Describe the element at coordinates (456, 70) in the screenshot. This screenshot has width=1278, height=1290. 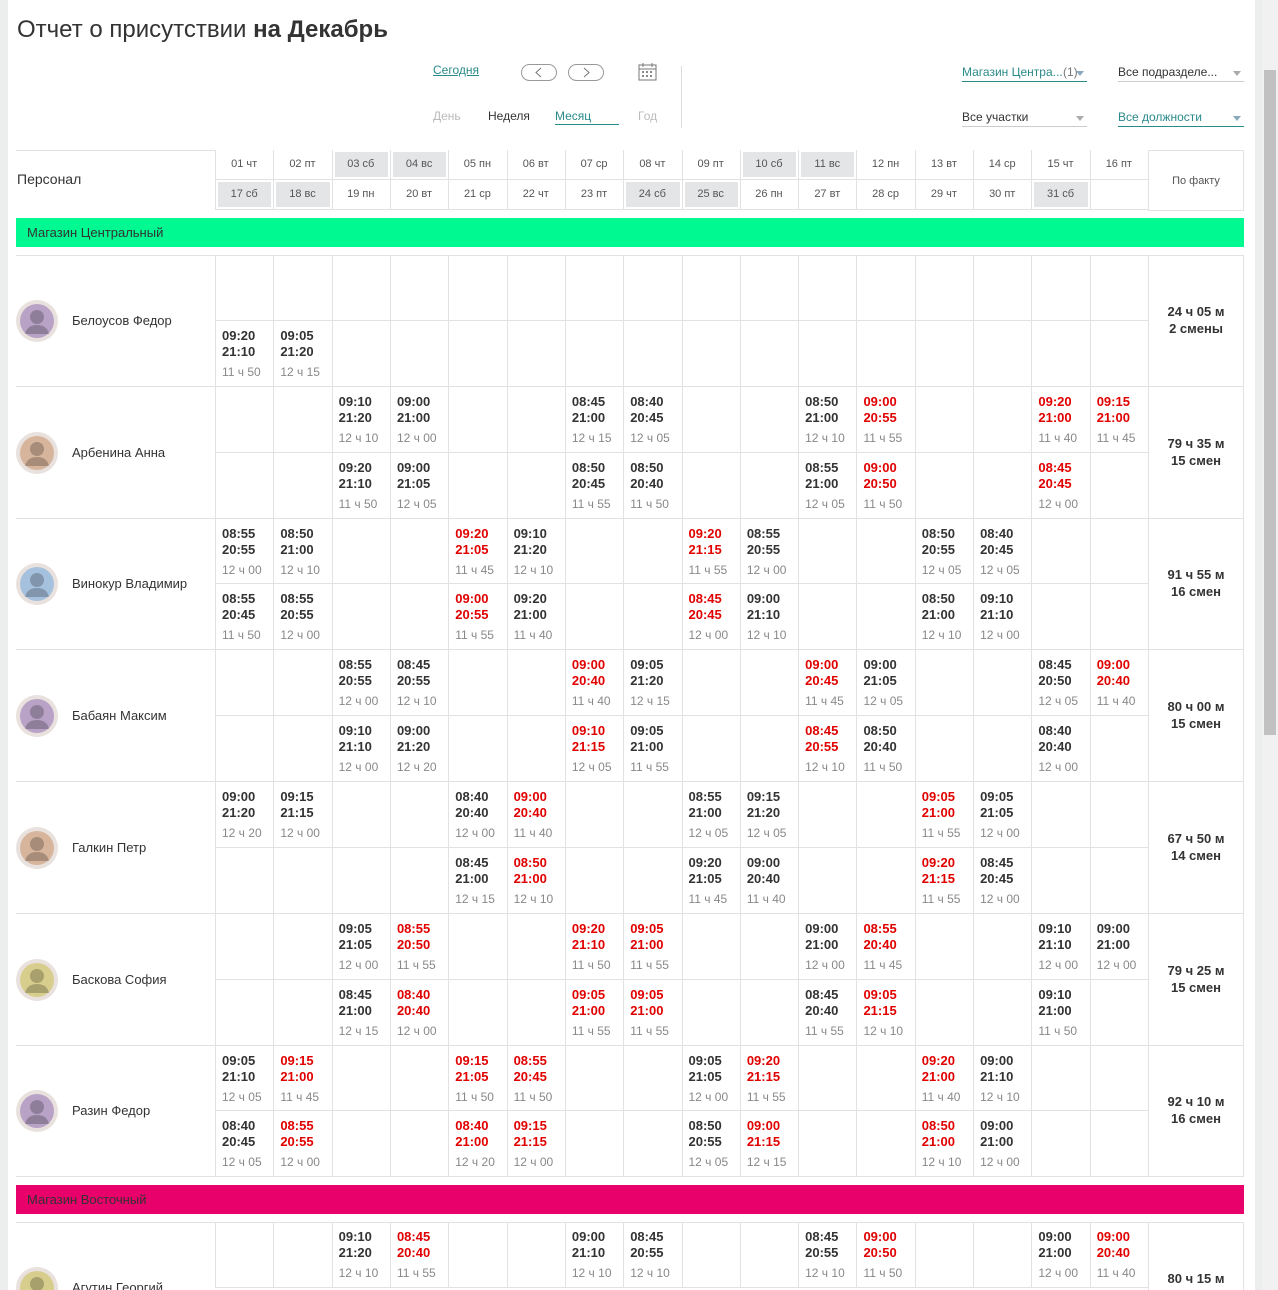
I see `today-link: Сегодня` at that location.